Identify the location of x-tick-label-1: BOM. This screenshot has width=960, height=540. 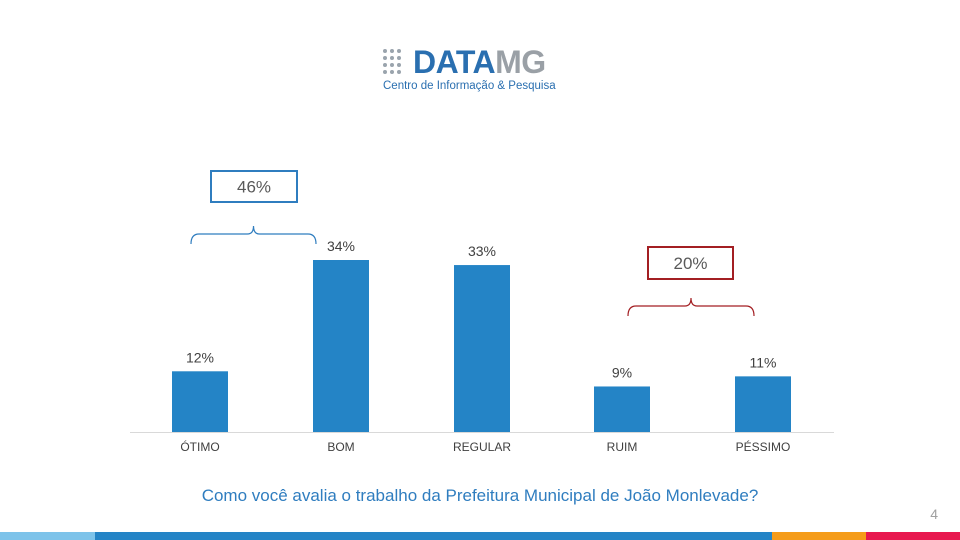
(340, 447).